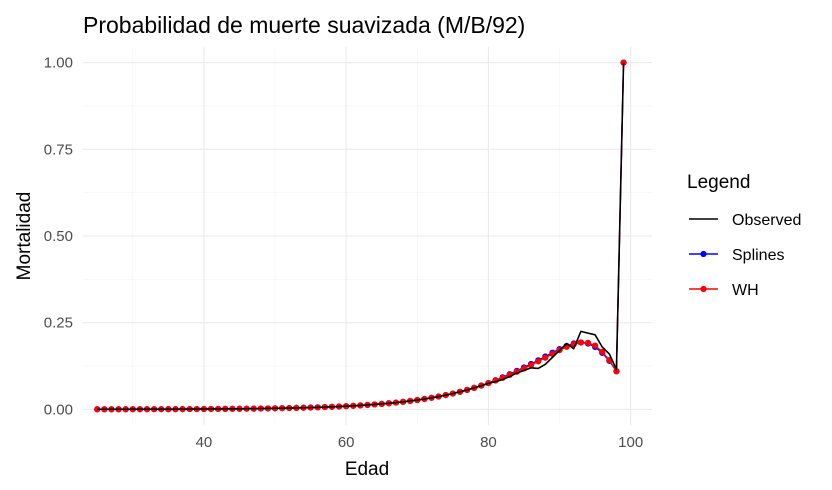  I want to click on y-tick-label: 1.00, so click(58, 63).